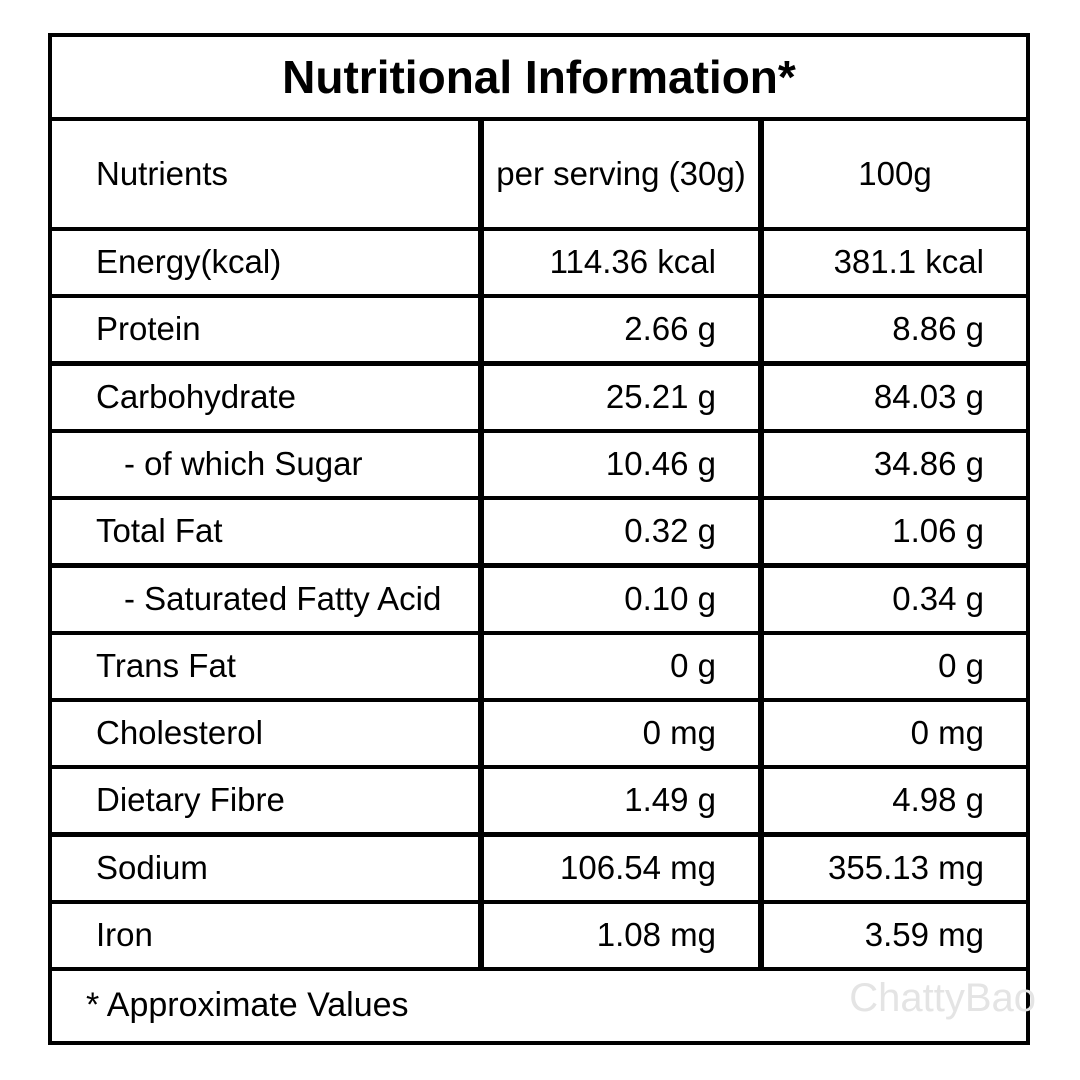  What do you see at coordinates (895, 800) in the screenshot?
I see `nutrient-value: 4.98 g` at bounding box center [895, 800].